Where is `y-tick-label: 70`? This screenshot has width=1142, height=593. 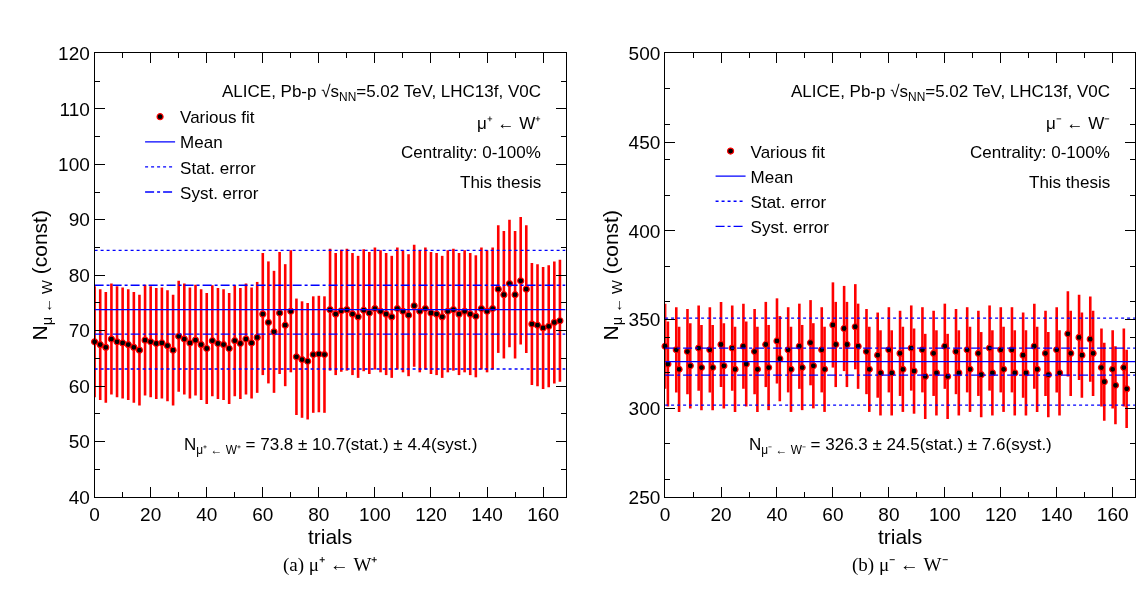 y-tick-label: 70 is located at coordinates (79, 331).